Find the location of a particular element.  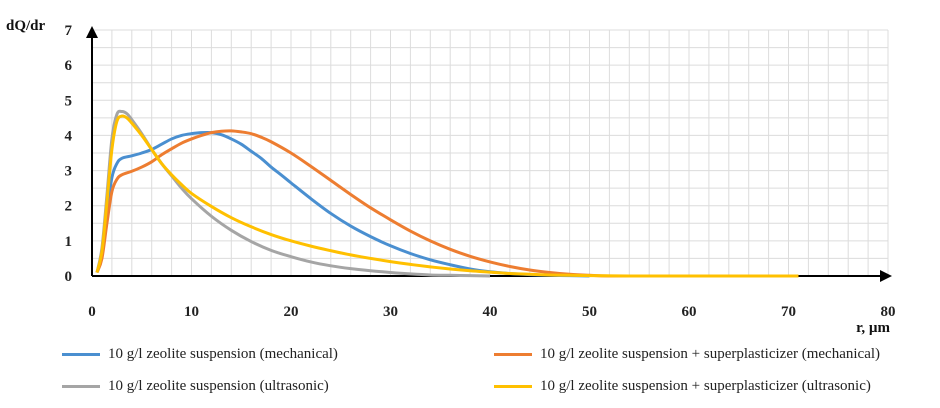

y-tick-label: 1 is located at coordinates (69, 242).